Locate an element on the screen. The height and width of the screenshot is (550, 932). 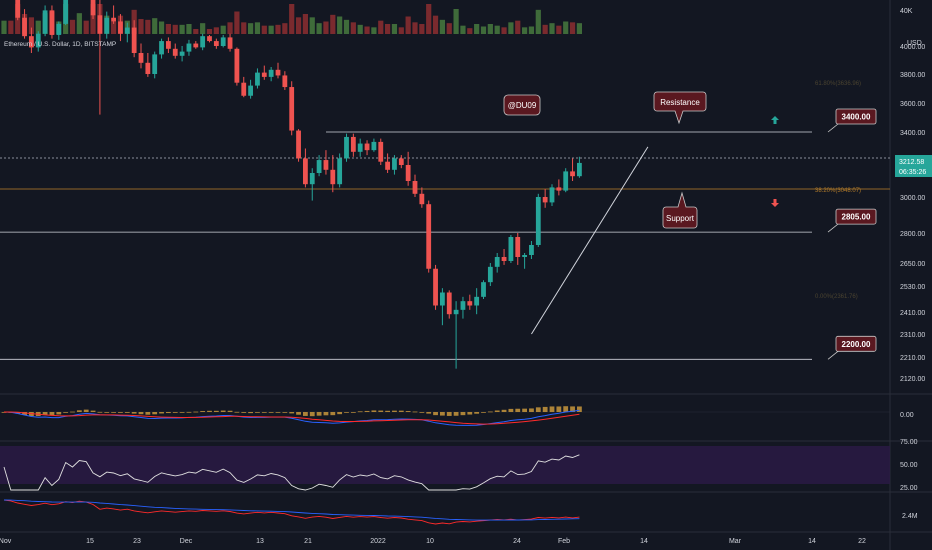
price-tick-label: 2650.00 is located at coordinates (912, 264).